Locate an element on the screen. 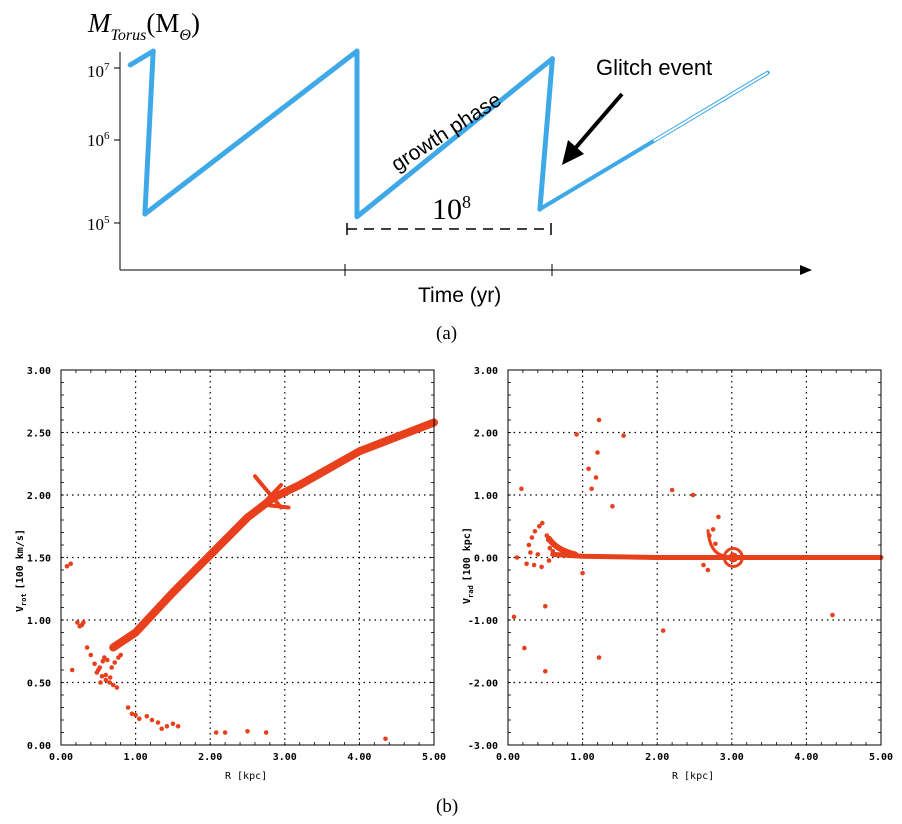 This screenshot has height=824, width=902. x-tick-label: 4.00 is located at coordinates (359, 757).